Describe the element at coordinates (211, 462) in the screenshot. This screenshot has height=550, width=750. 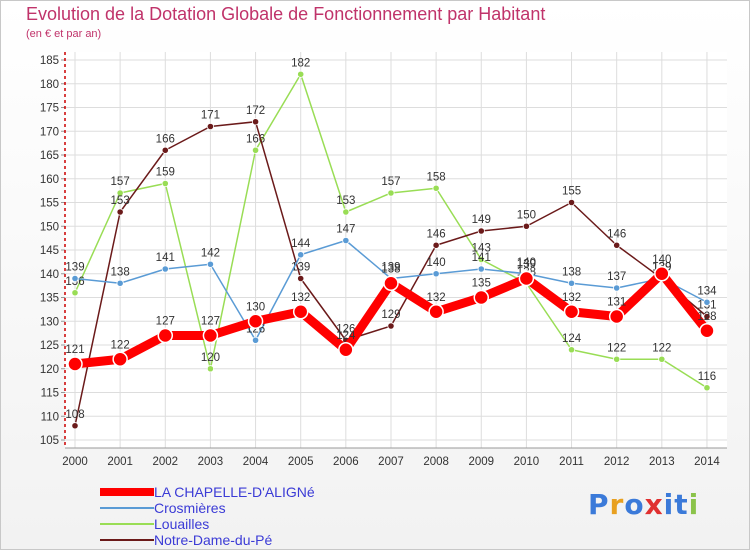
I see `x-tick-label: 2003` at that location.